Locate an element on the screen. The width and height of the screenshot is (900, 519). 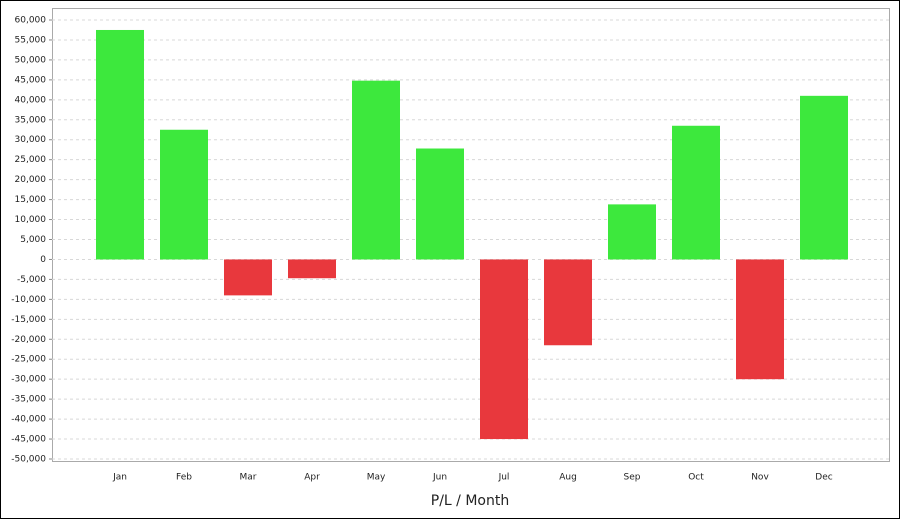
y-tick-label: 5,000 is located at coordinates (33, 240).